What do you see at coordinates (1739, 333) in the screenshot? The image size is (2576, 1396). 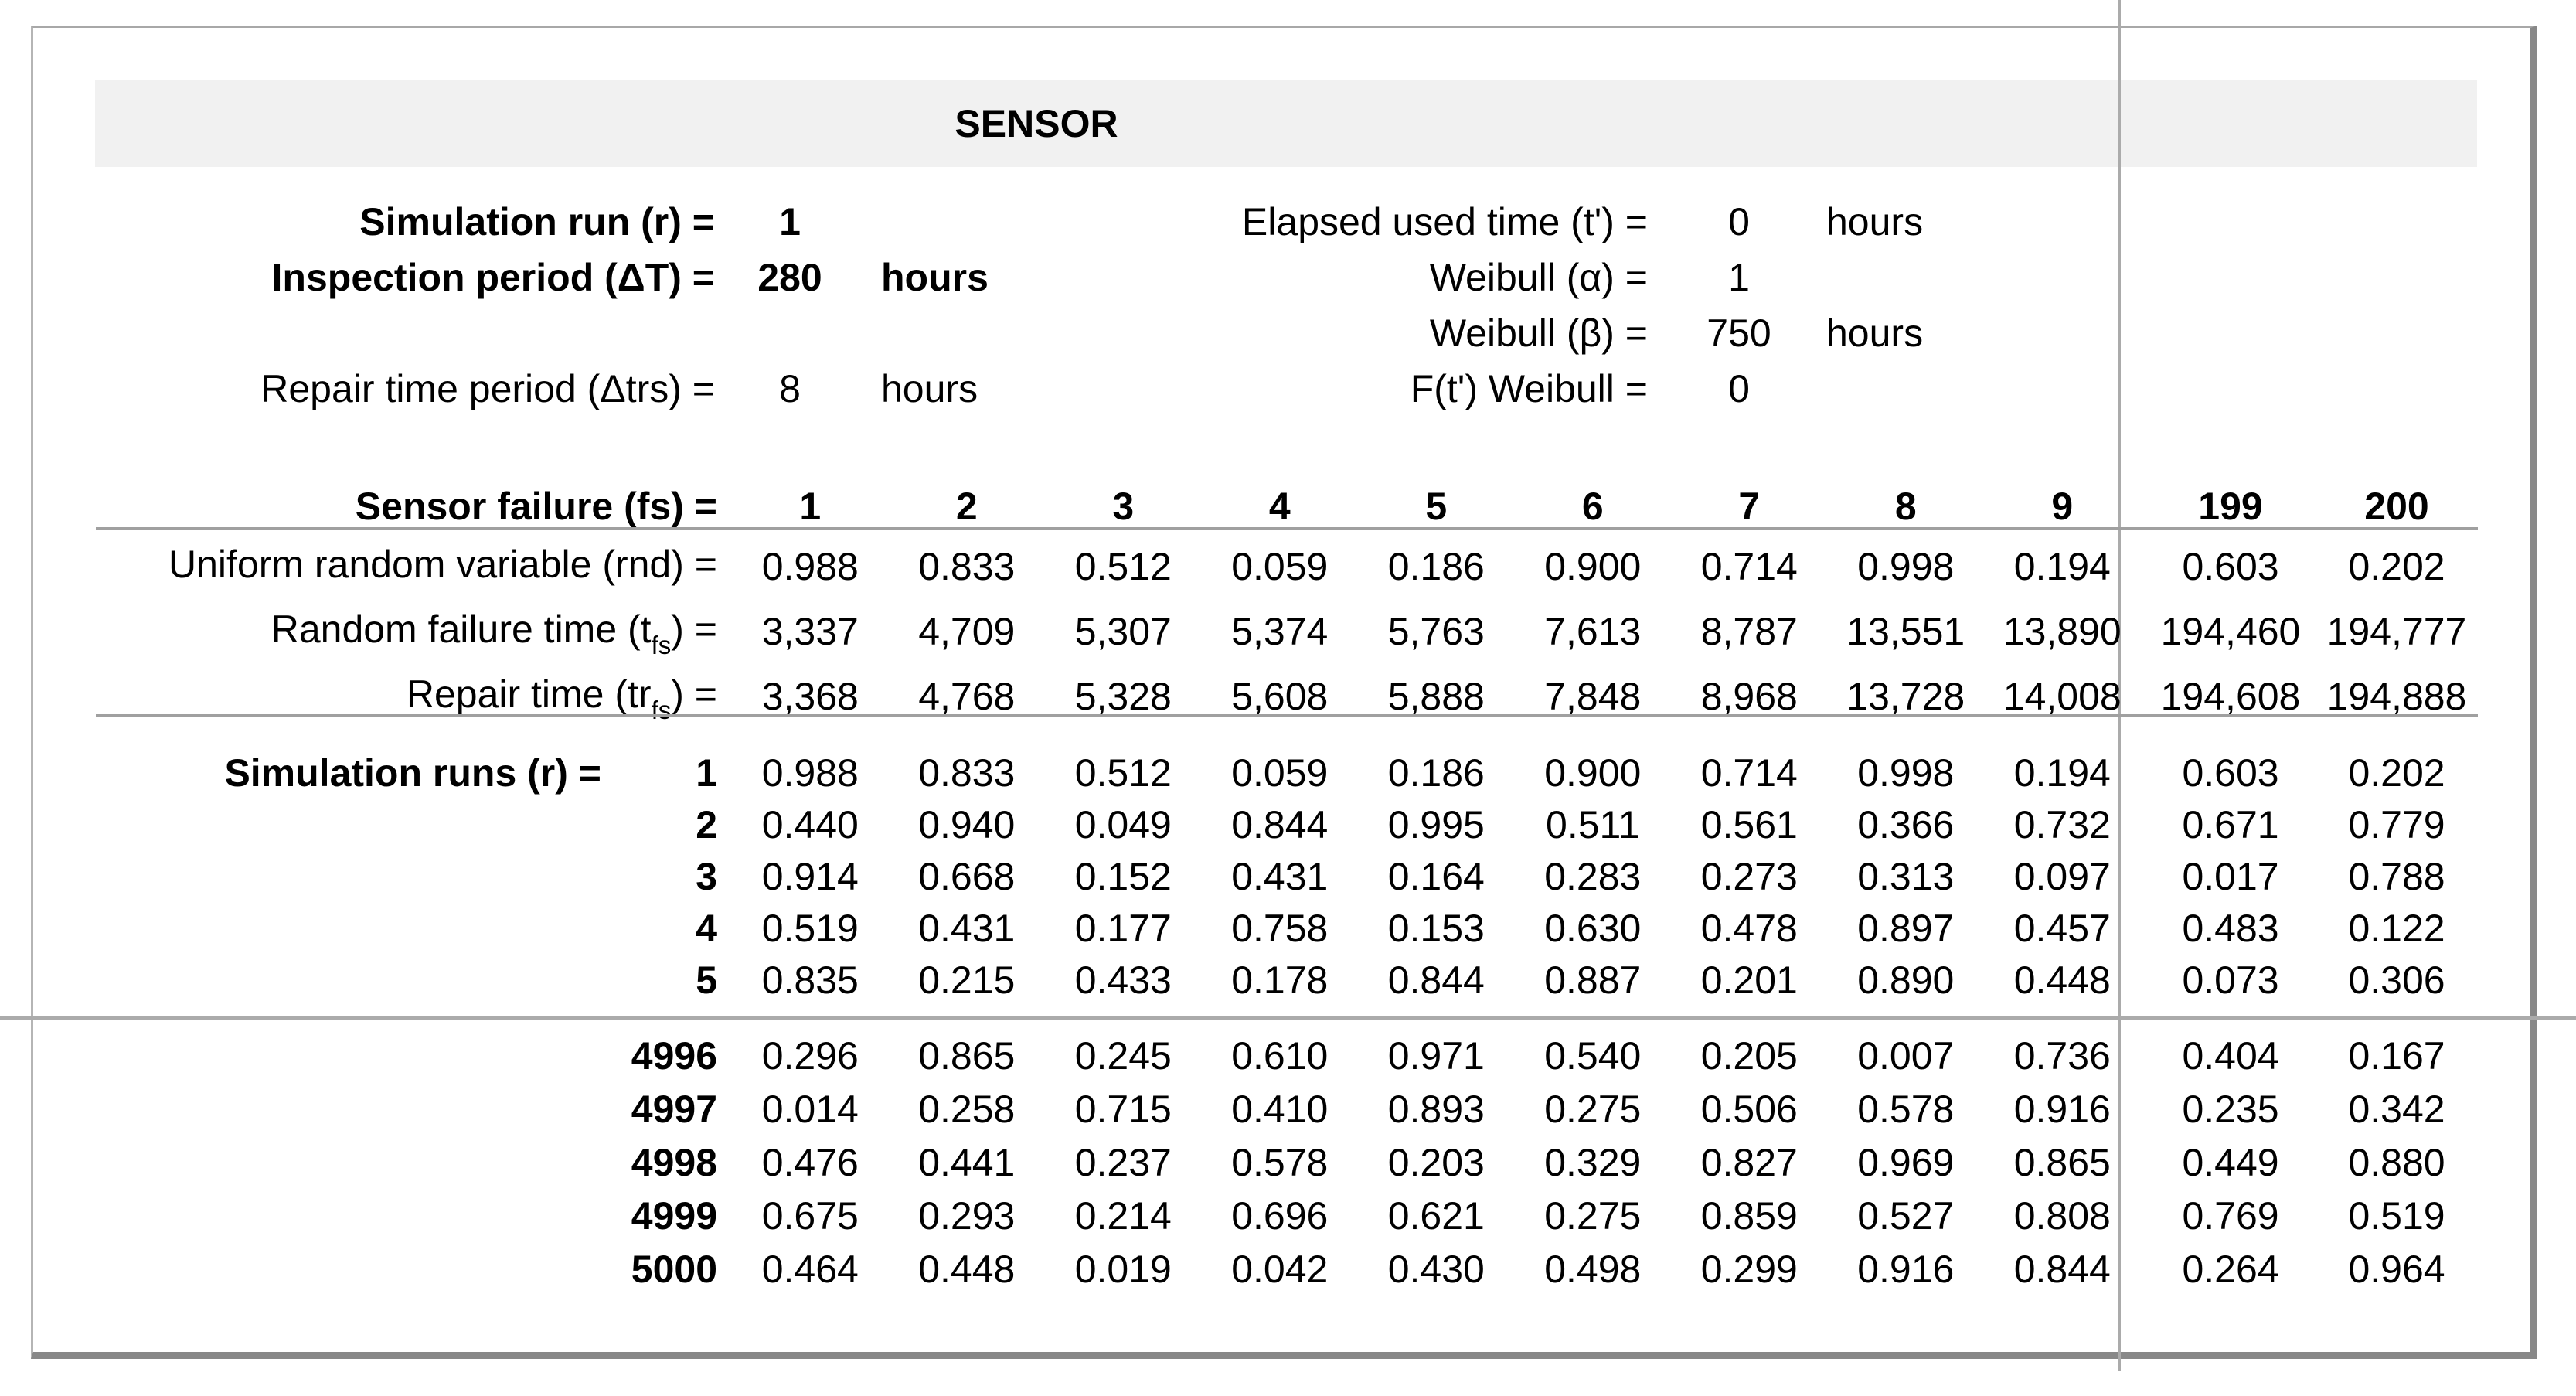 I see `weibull-beta-value: 750` at bounding box center [1739, 333].